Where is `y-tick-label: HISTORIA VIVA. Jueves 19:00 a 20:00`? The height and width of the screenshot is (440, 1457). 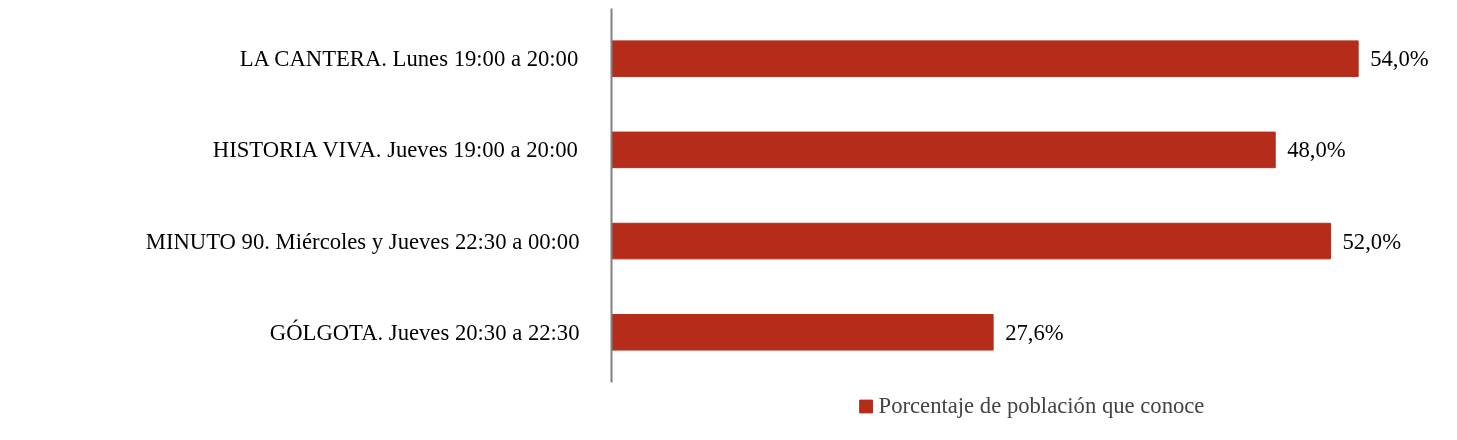 y-tick-label: HISTORIA VIVA. Jueves 19:00 a 20:00 is located at coordinates (395, 150).